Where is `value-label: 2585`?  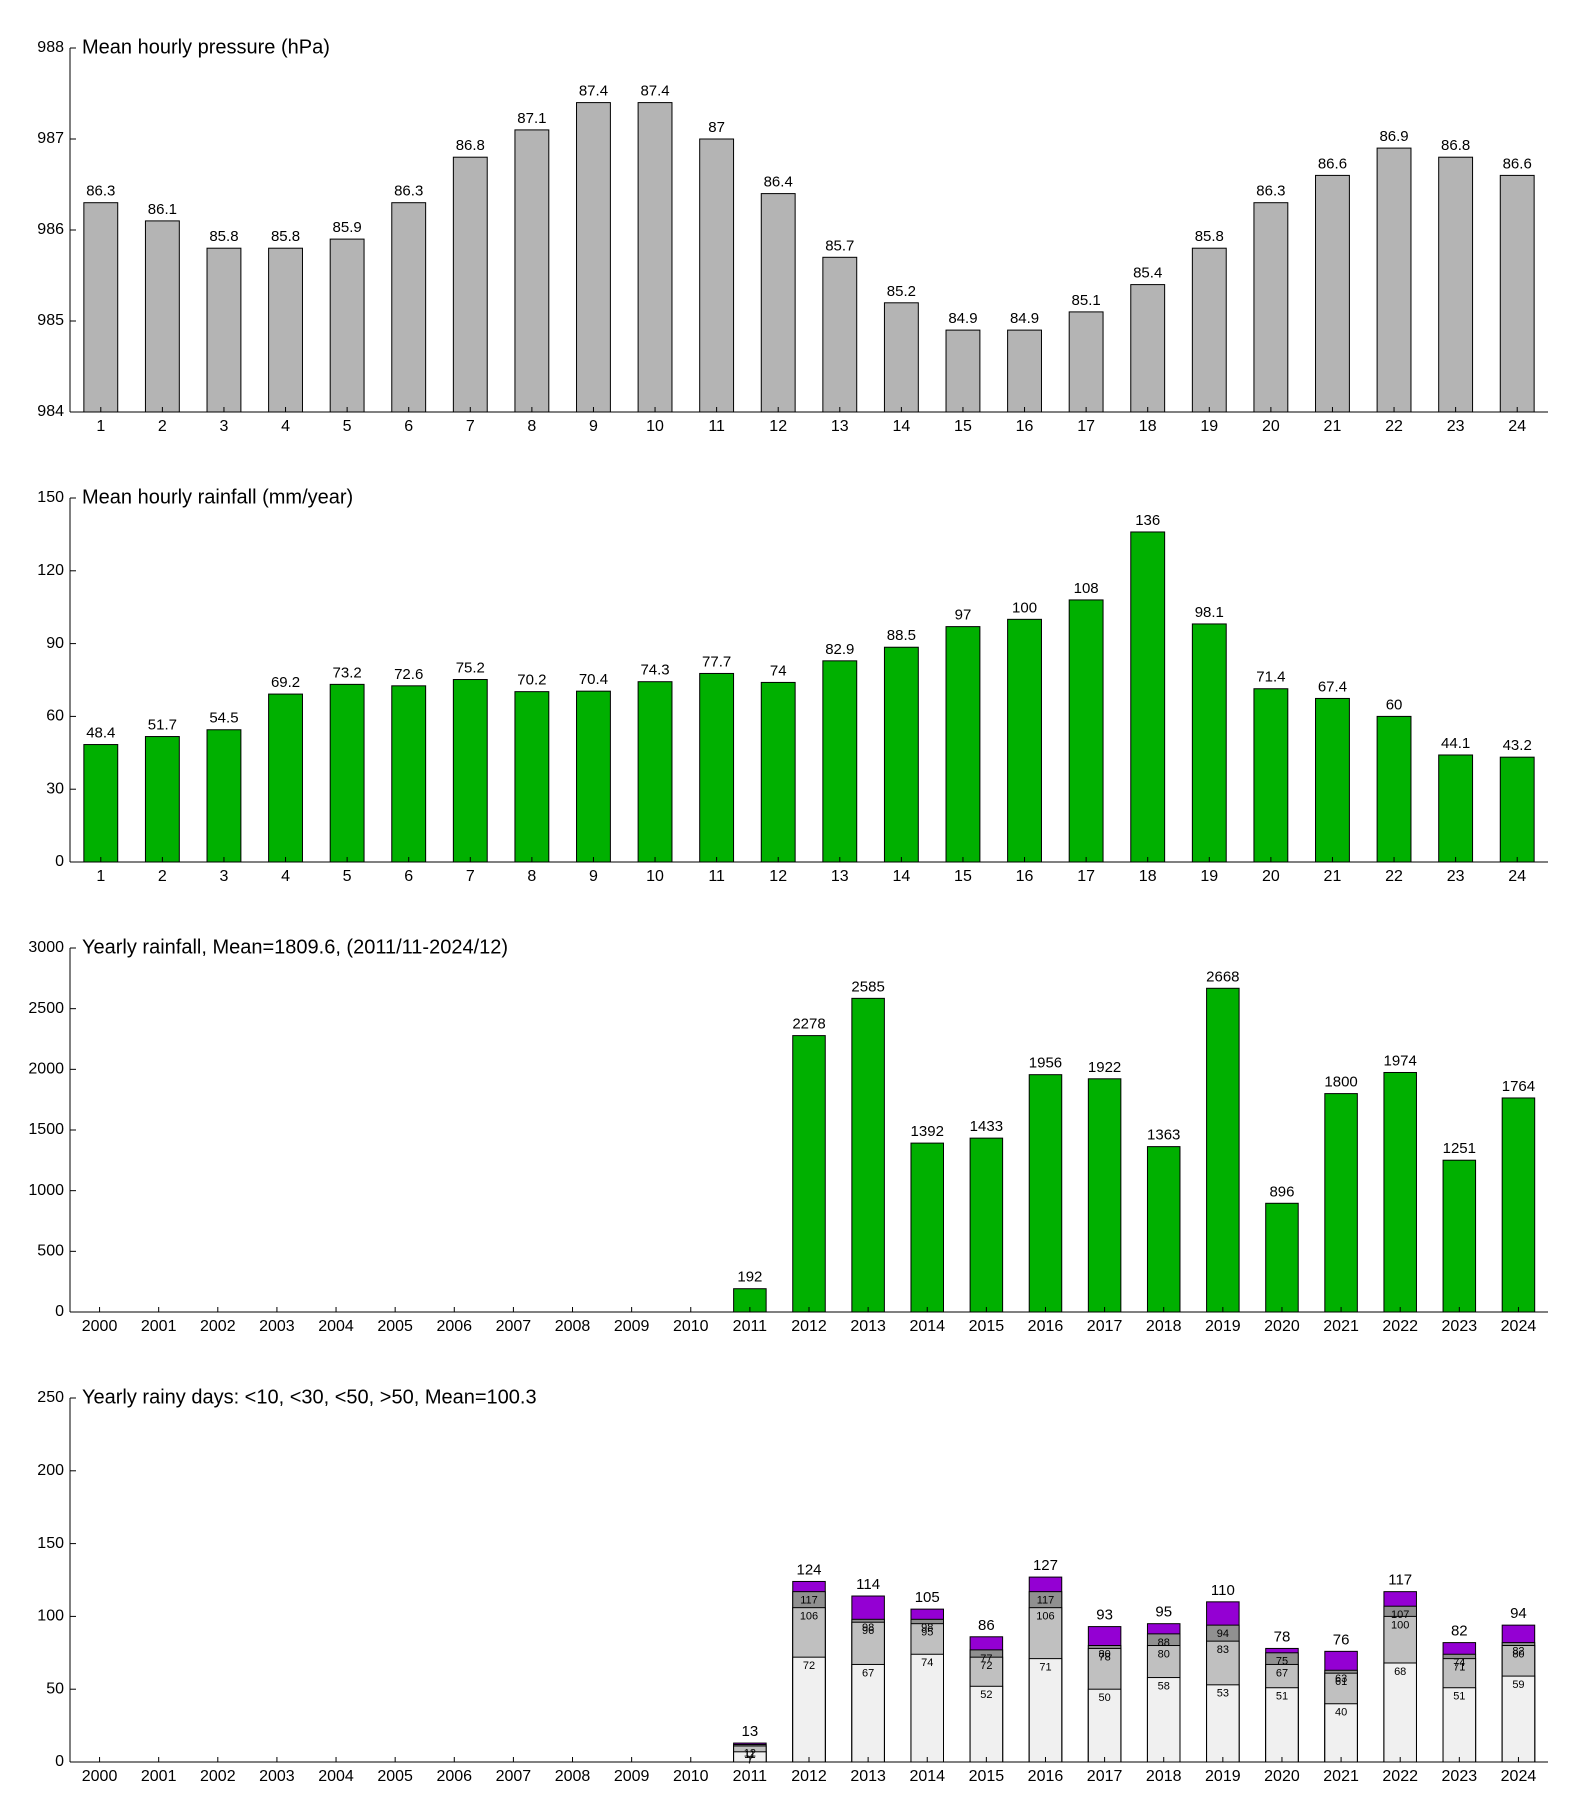
value-label: 2585 is located at coordinates (867, 986).